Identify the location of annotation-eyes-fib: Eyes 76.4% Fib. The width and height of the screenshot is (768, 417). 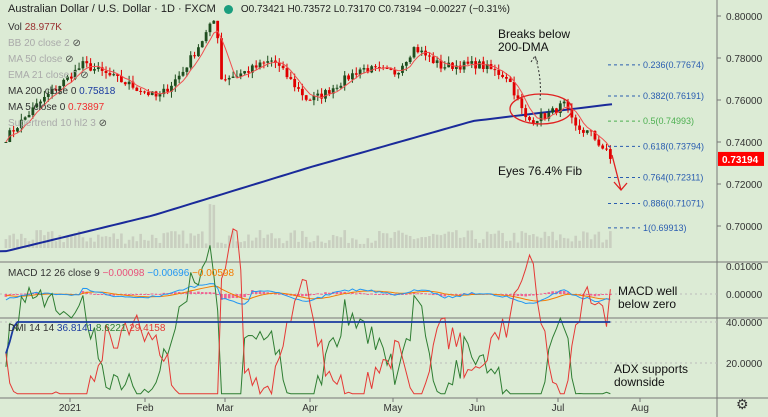
(540, 171).